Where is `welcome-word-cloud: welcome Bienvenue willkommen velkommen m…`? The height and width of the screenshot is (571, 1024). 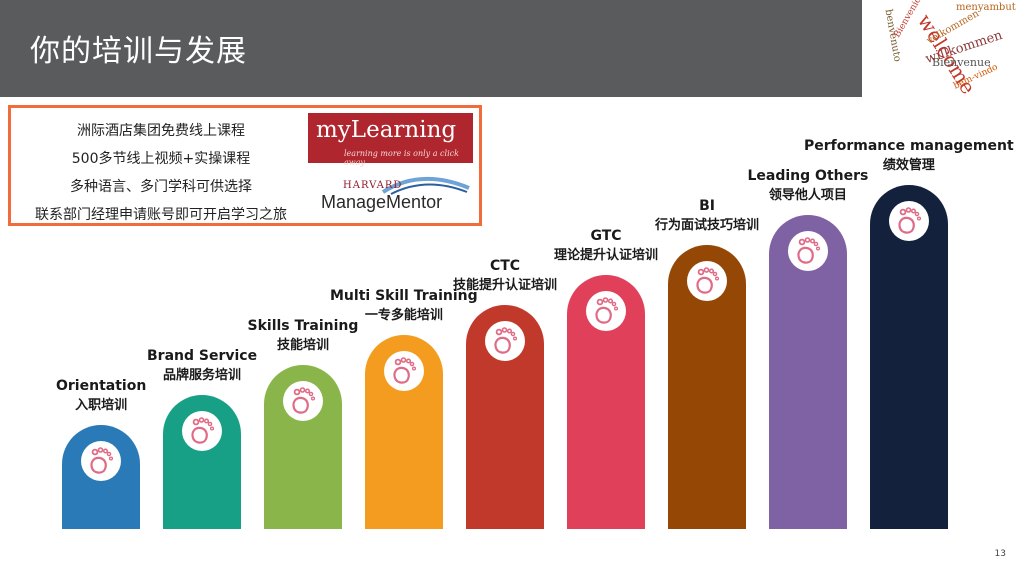
welcome-word-cloud: welcome Bienvenue willkommen velkommen m… is located at coordinates (944, 52).